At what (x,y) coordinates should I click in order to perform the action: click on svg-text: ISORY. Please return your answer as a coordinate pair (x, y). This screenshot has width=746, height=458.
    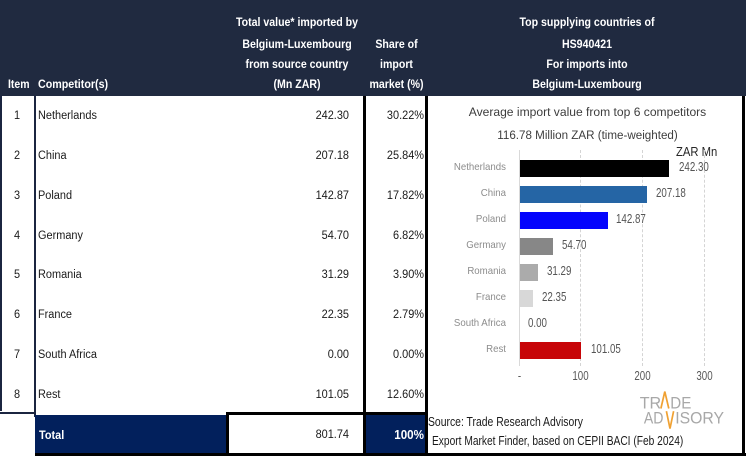
    Looking at the image, I should click on (699, 419).